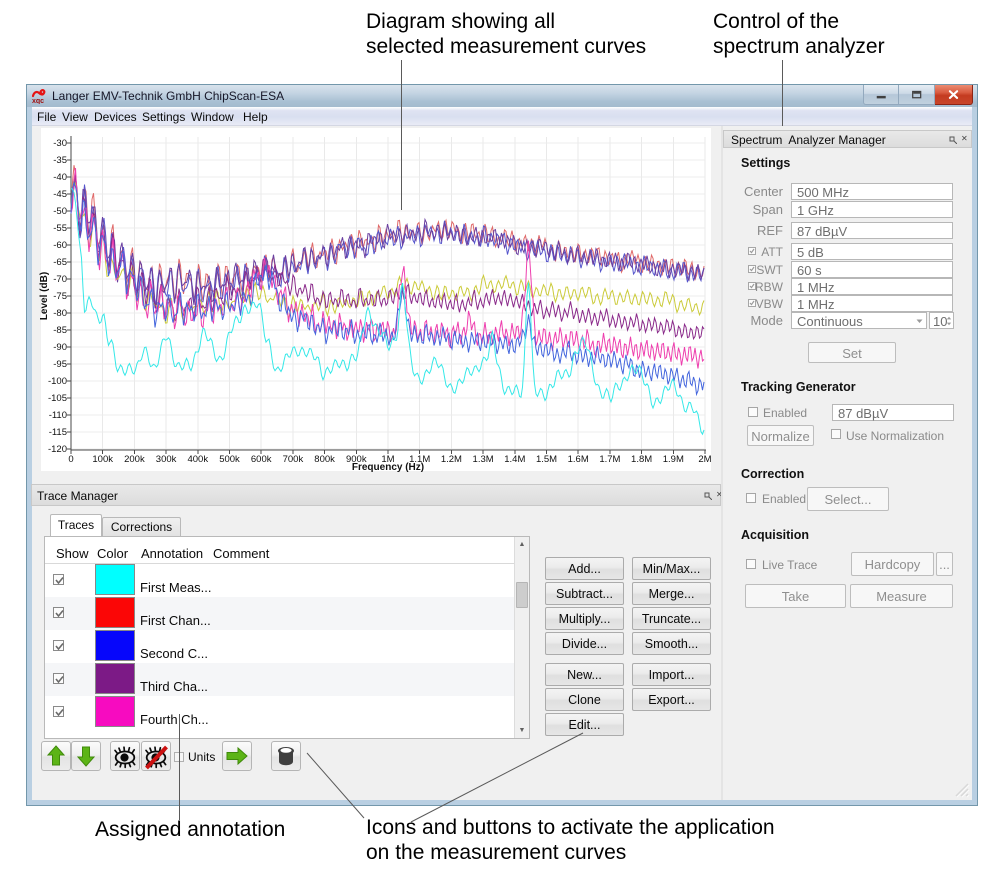  I want to click on svg-text: -85, so click(60, 330).